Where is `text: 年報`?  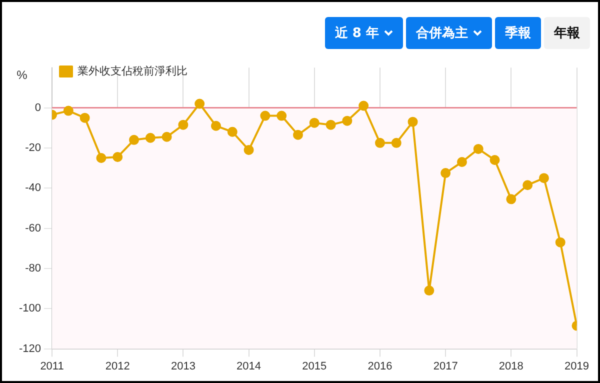
text: 年報 is located at coordinates (567, 33).